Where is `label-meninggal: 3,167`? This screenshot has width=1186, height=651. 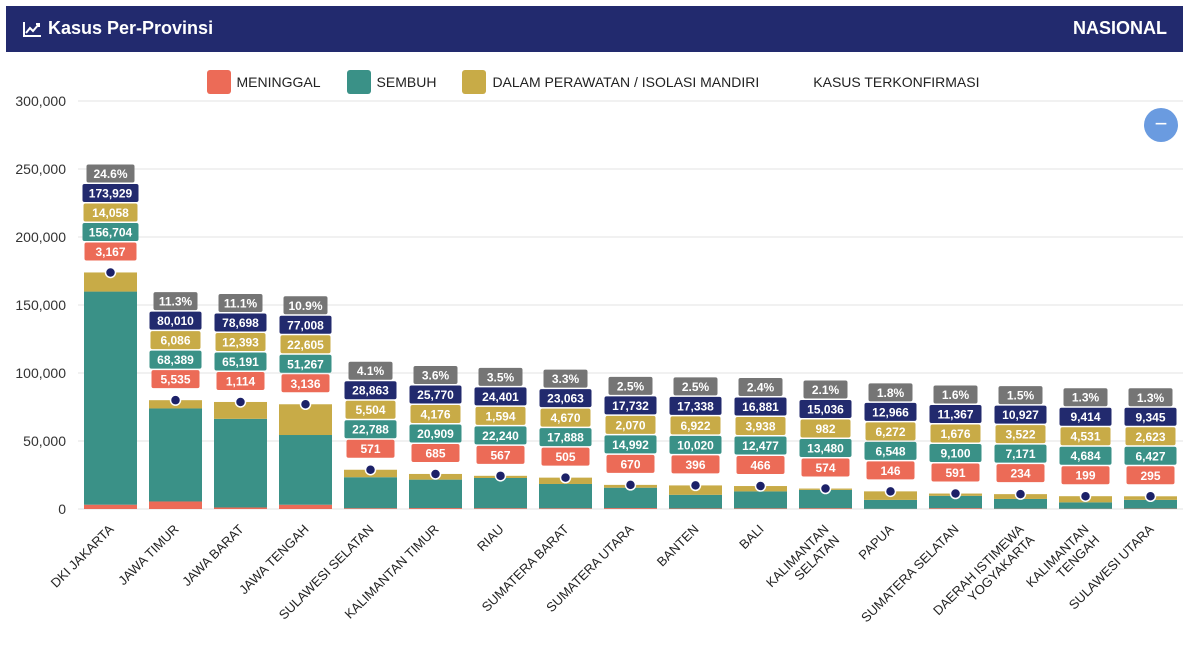
label-meninggal: 3,167 is located at coordinates (110, 252).